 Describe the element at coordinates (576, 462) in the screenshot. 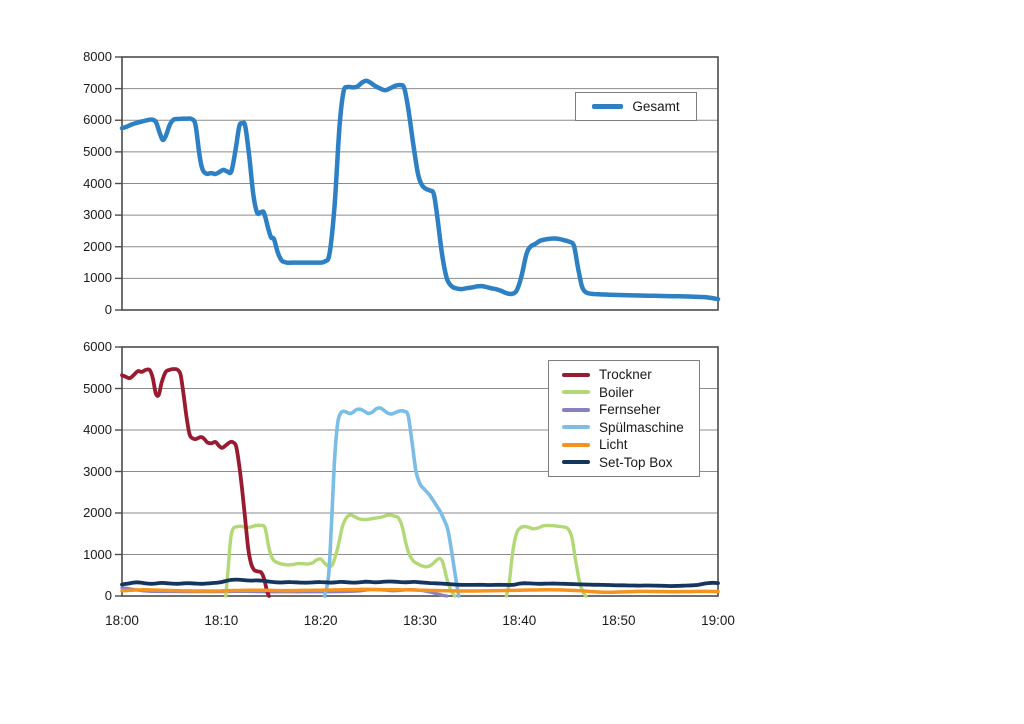

I see `legend-swatch-set-top-box` at that location.